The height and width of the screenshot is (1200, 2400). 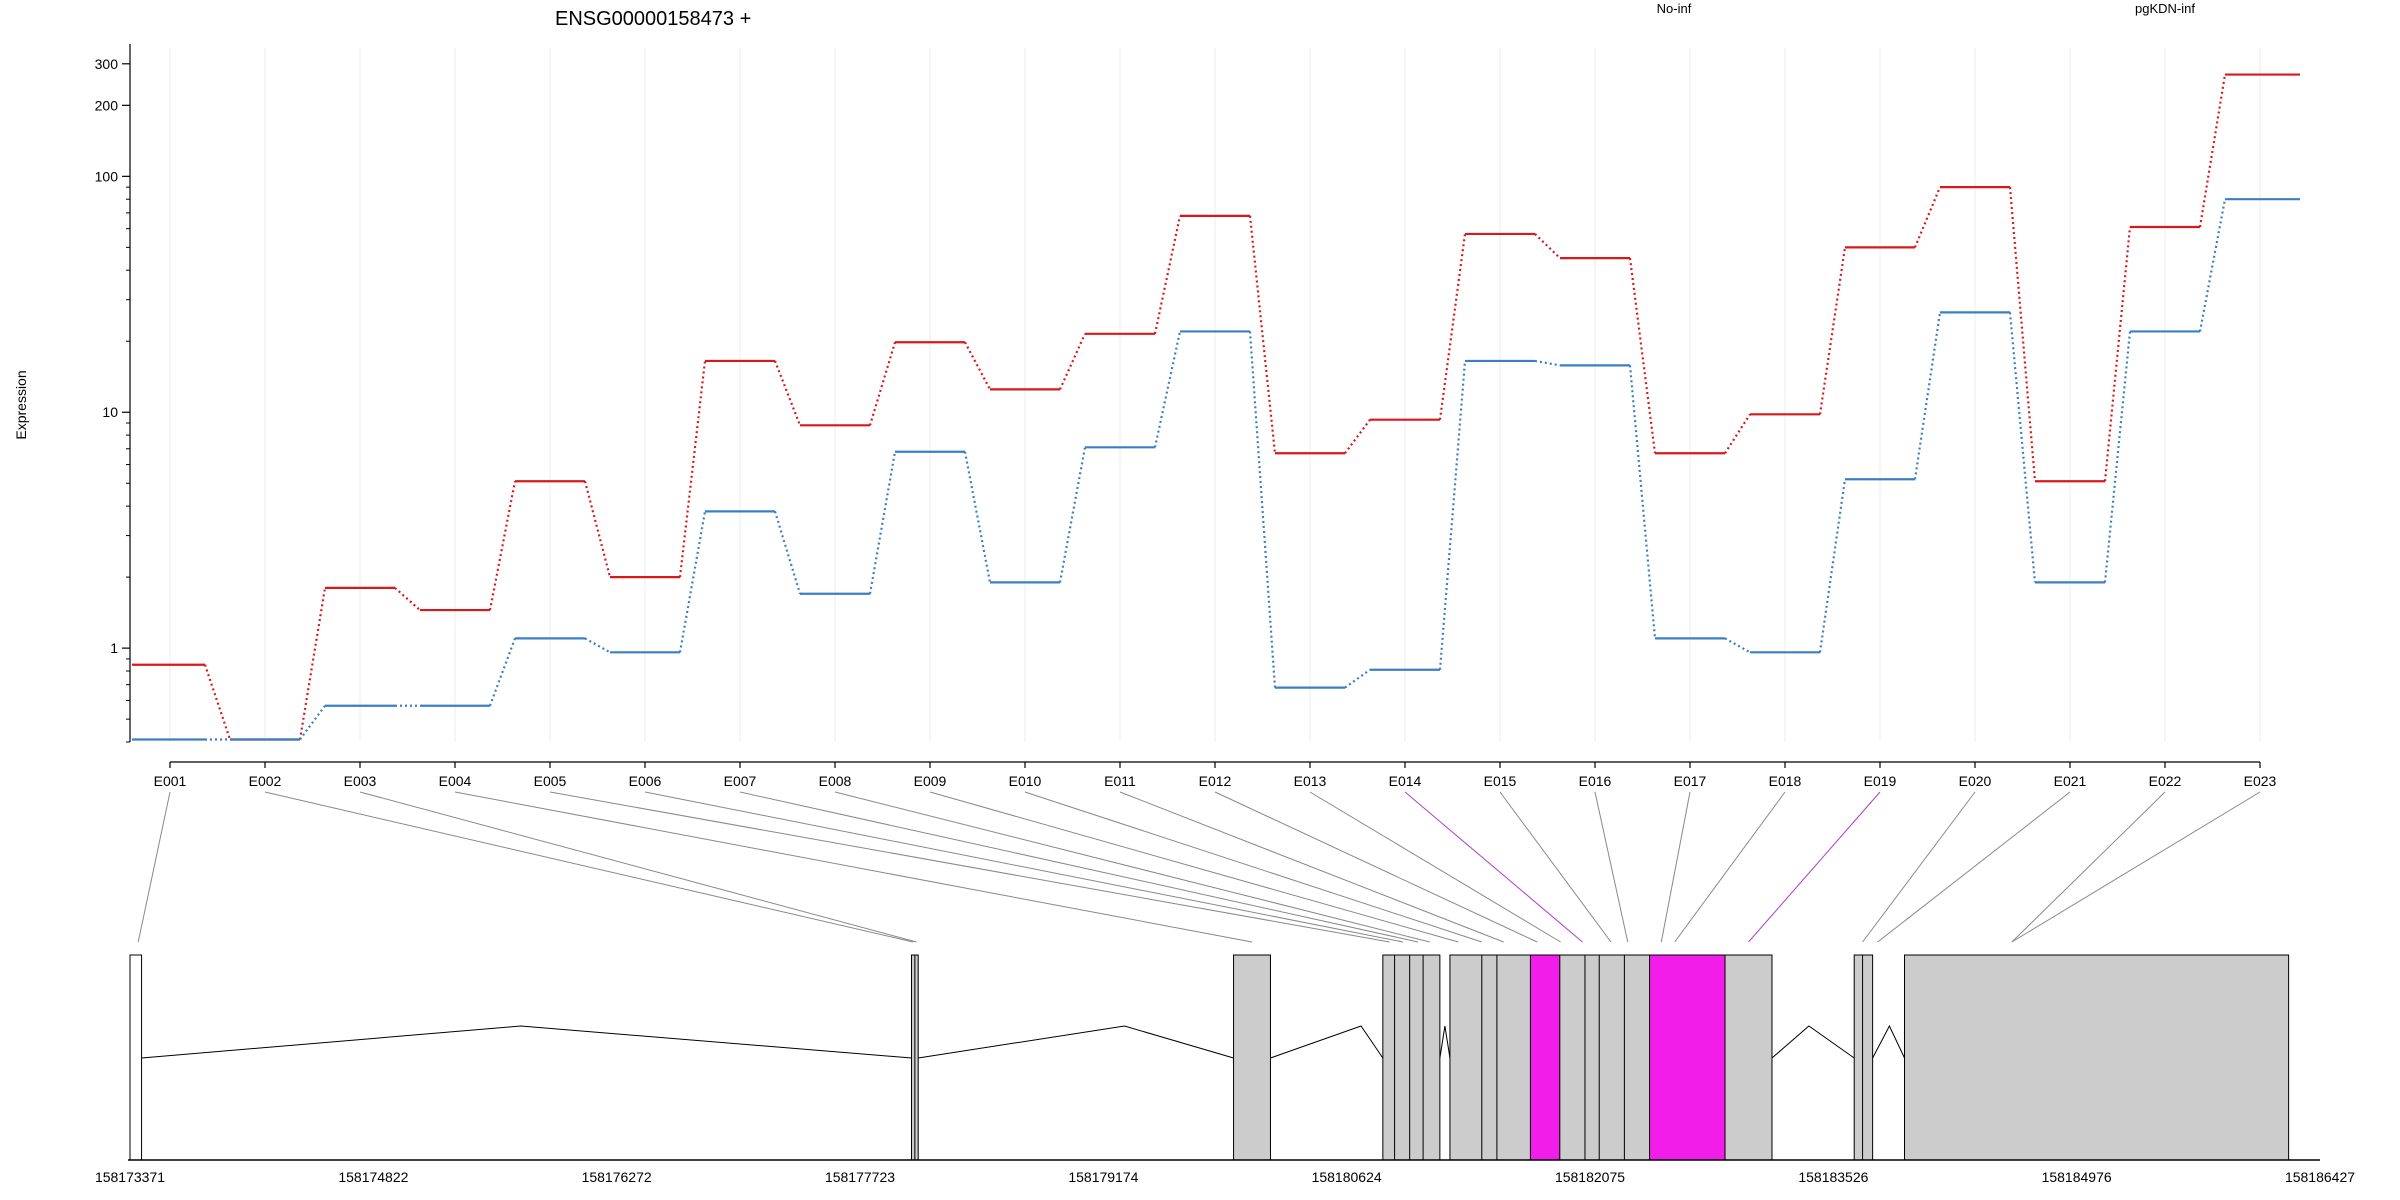 I want to click on x-tick-label: E021, so click(x=2070, y=781).